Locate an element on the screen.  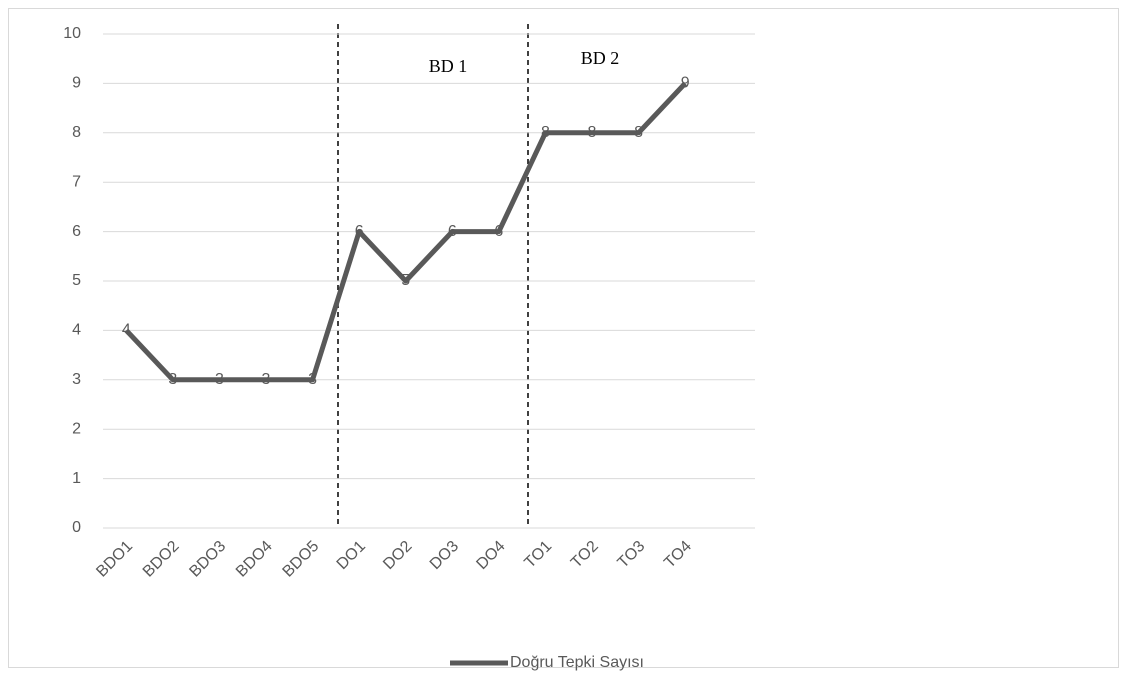
data-label: 9 is located at coordinates (685, 83).